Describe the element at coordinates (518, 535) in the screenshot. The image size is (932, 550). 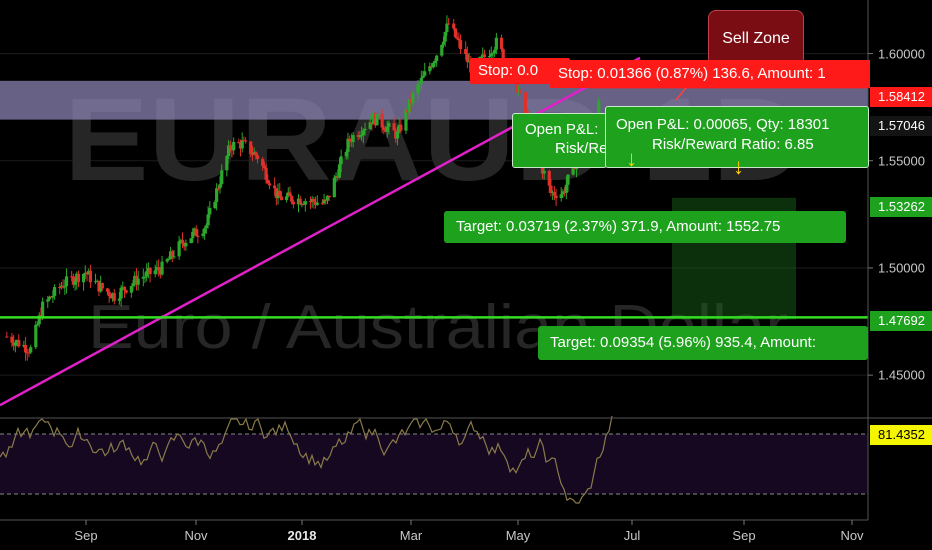
I see `x-tick-label: May` at that location.